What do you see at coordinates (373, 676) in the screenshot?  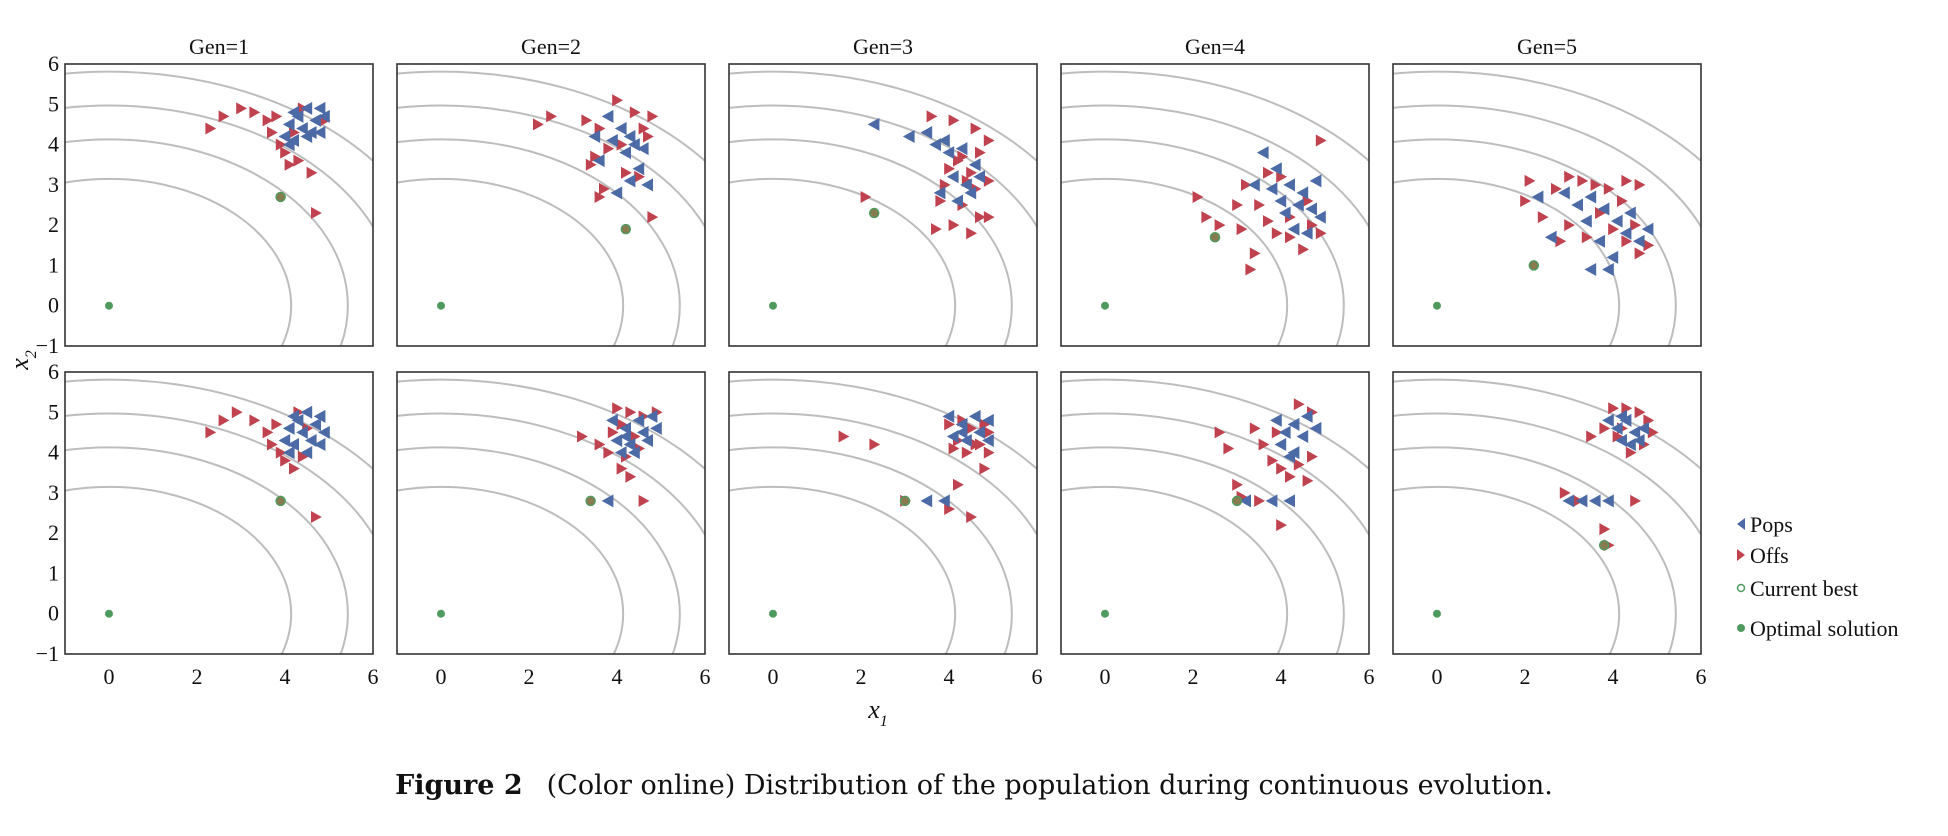 I see `x-tick-label: 6` at bounding box center [373, 676].